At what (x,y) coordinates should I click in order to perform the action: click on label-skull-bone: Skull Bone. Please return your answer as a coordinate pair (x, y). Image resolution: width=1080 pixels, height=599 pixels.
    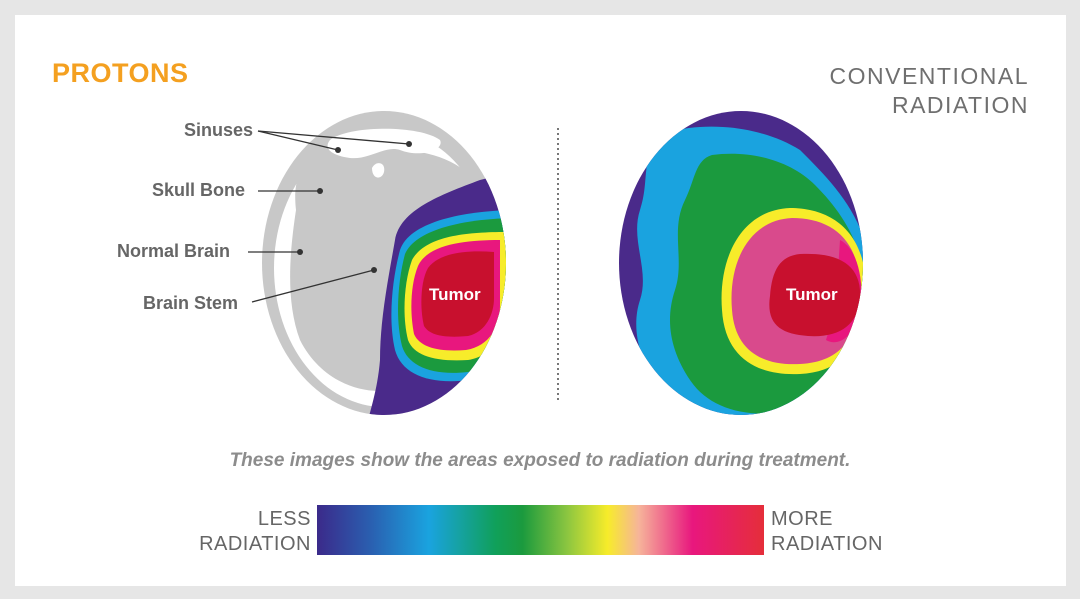
    Looking at the image, I should click on (199, 190).